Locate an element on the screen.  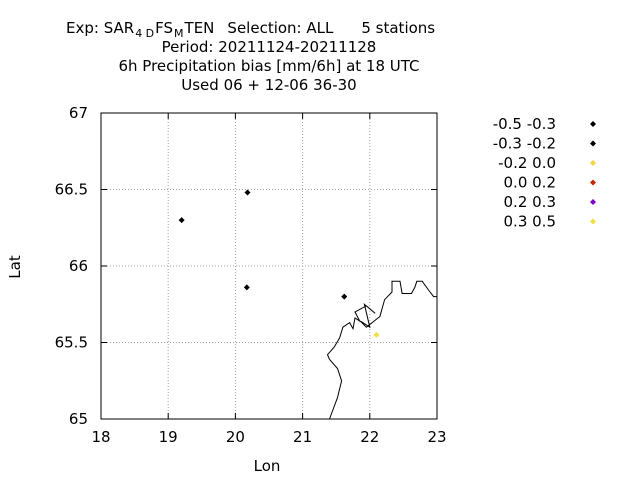
chart-title-line4: Used 06 + 12-06 36-30 is located at coordinates (268, 85).